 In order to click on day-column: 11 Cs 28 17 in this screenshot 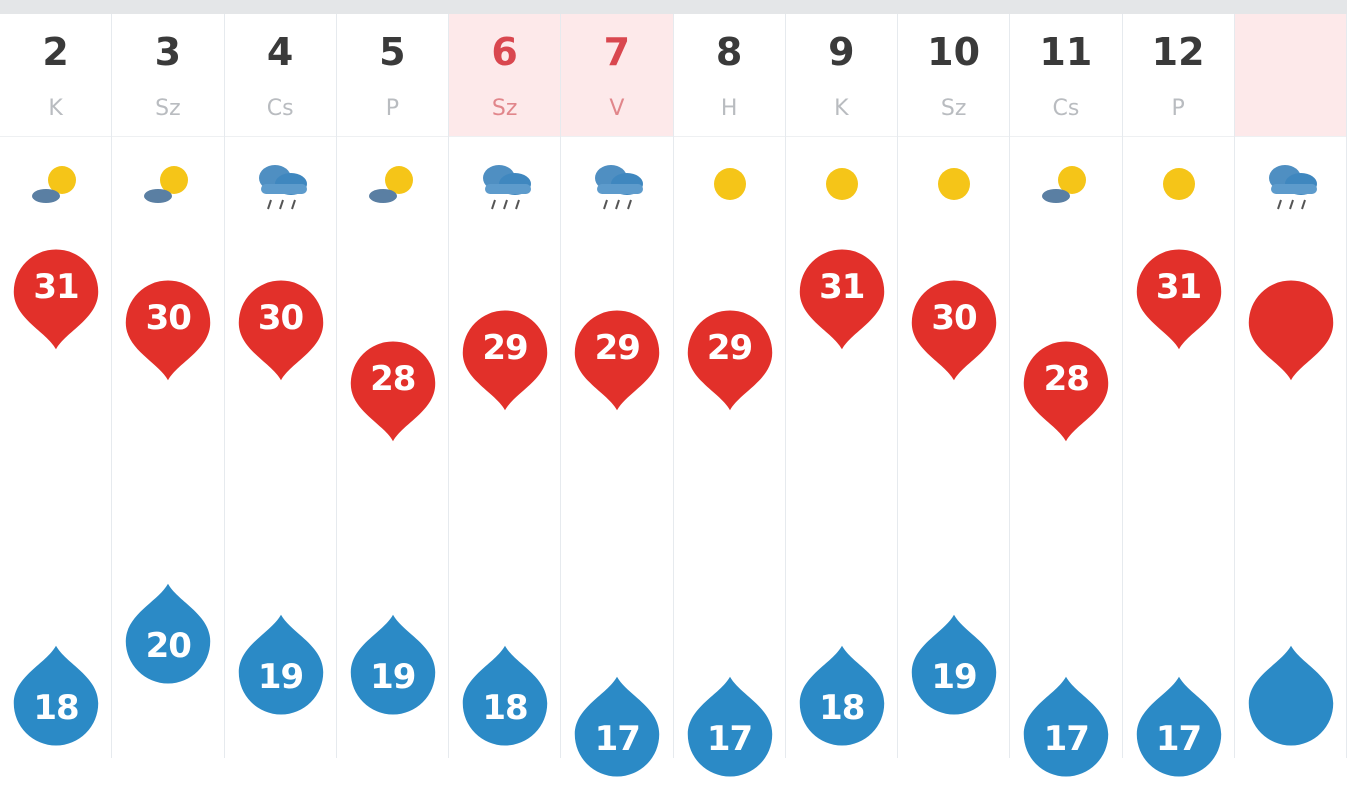, I will do `click(1066, 395)`.